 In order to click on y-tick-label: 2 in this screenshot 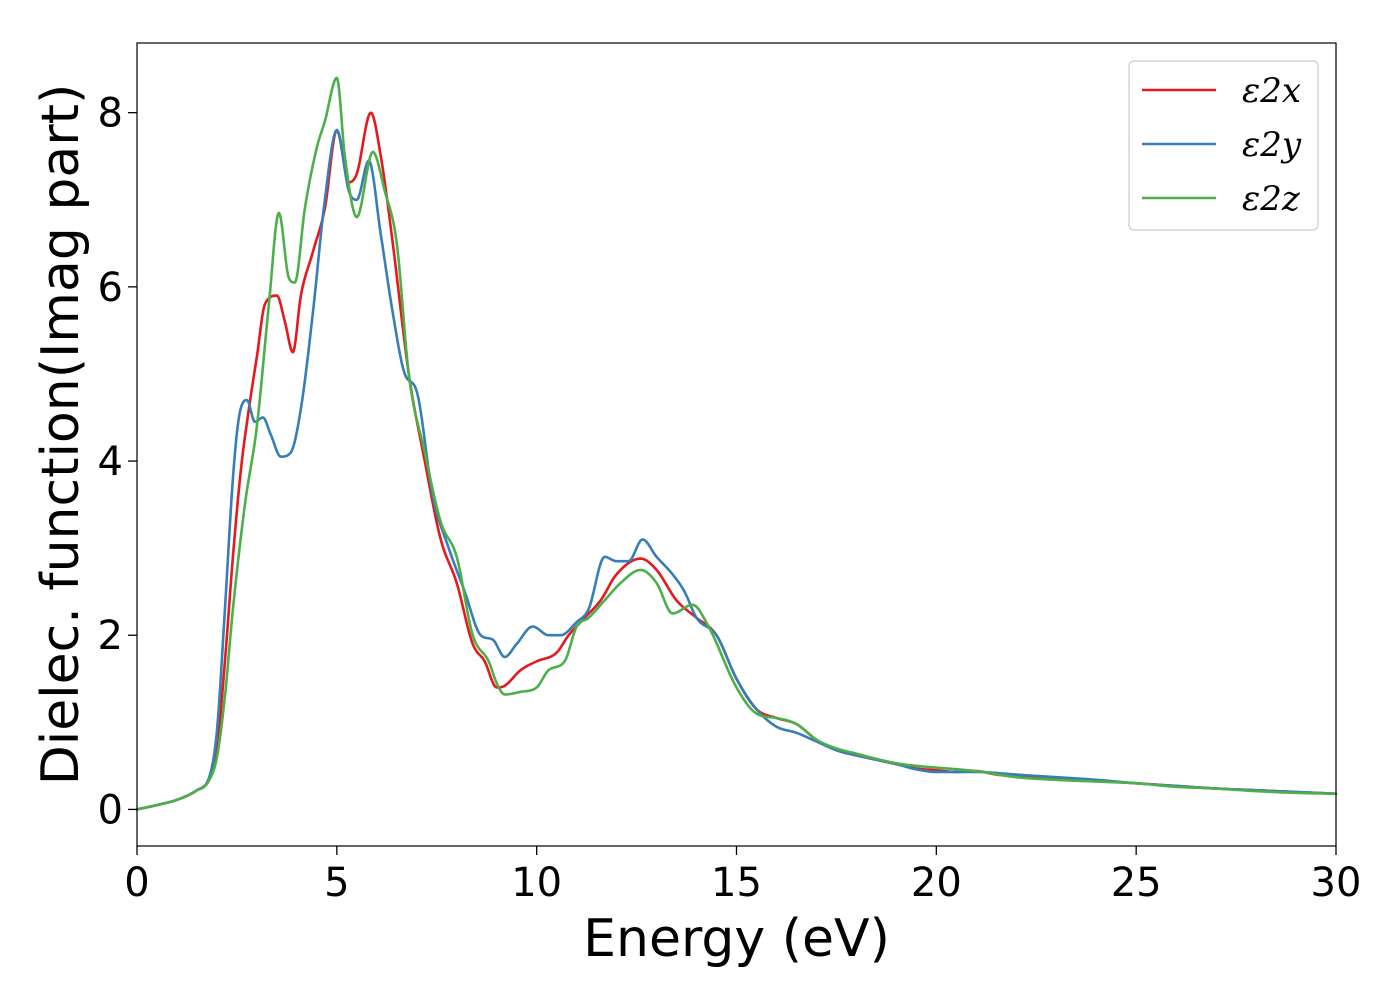, I will do `click(110, 636)`.